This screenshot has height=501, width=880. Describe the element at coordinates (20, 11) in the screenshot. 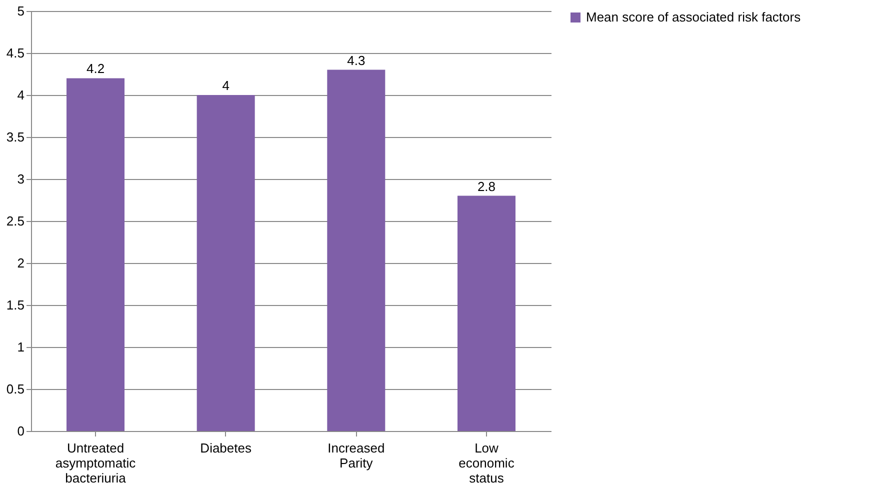

I see `y-tick-label: 5` at that location.